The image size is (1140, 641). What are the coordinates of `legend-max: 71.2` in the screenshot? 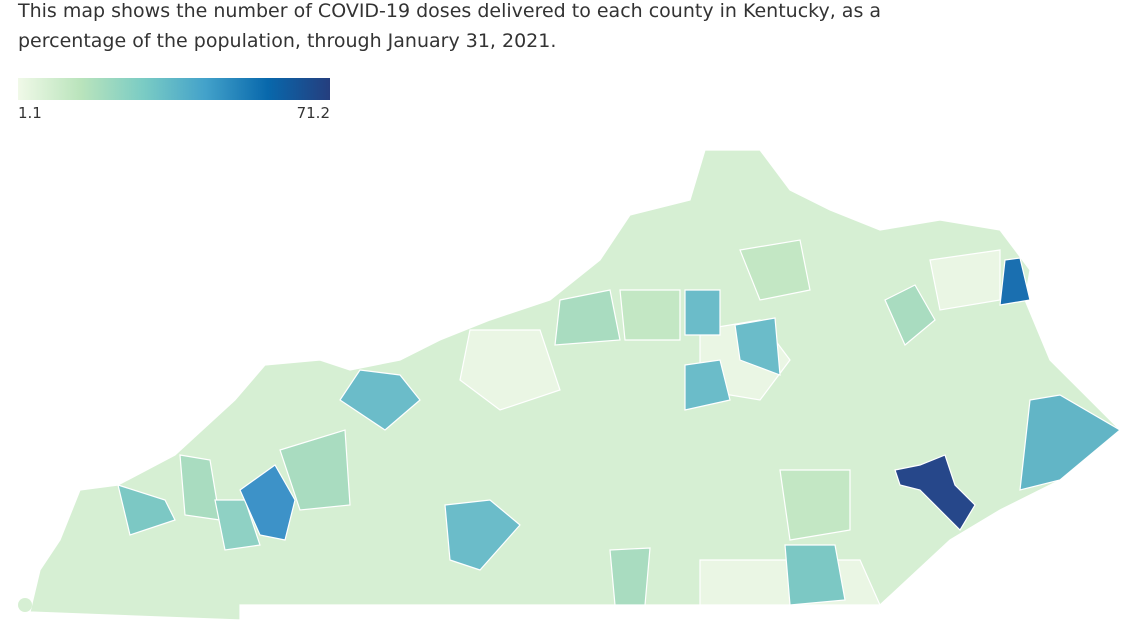 It's located at (313, 113).